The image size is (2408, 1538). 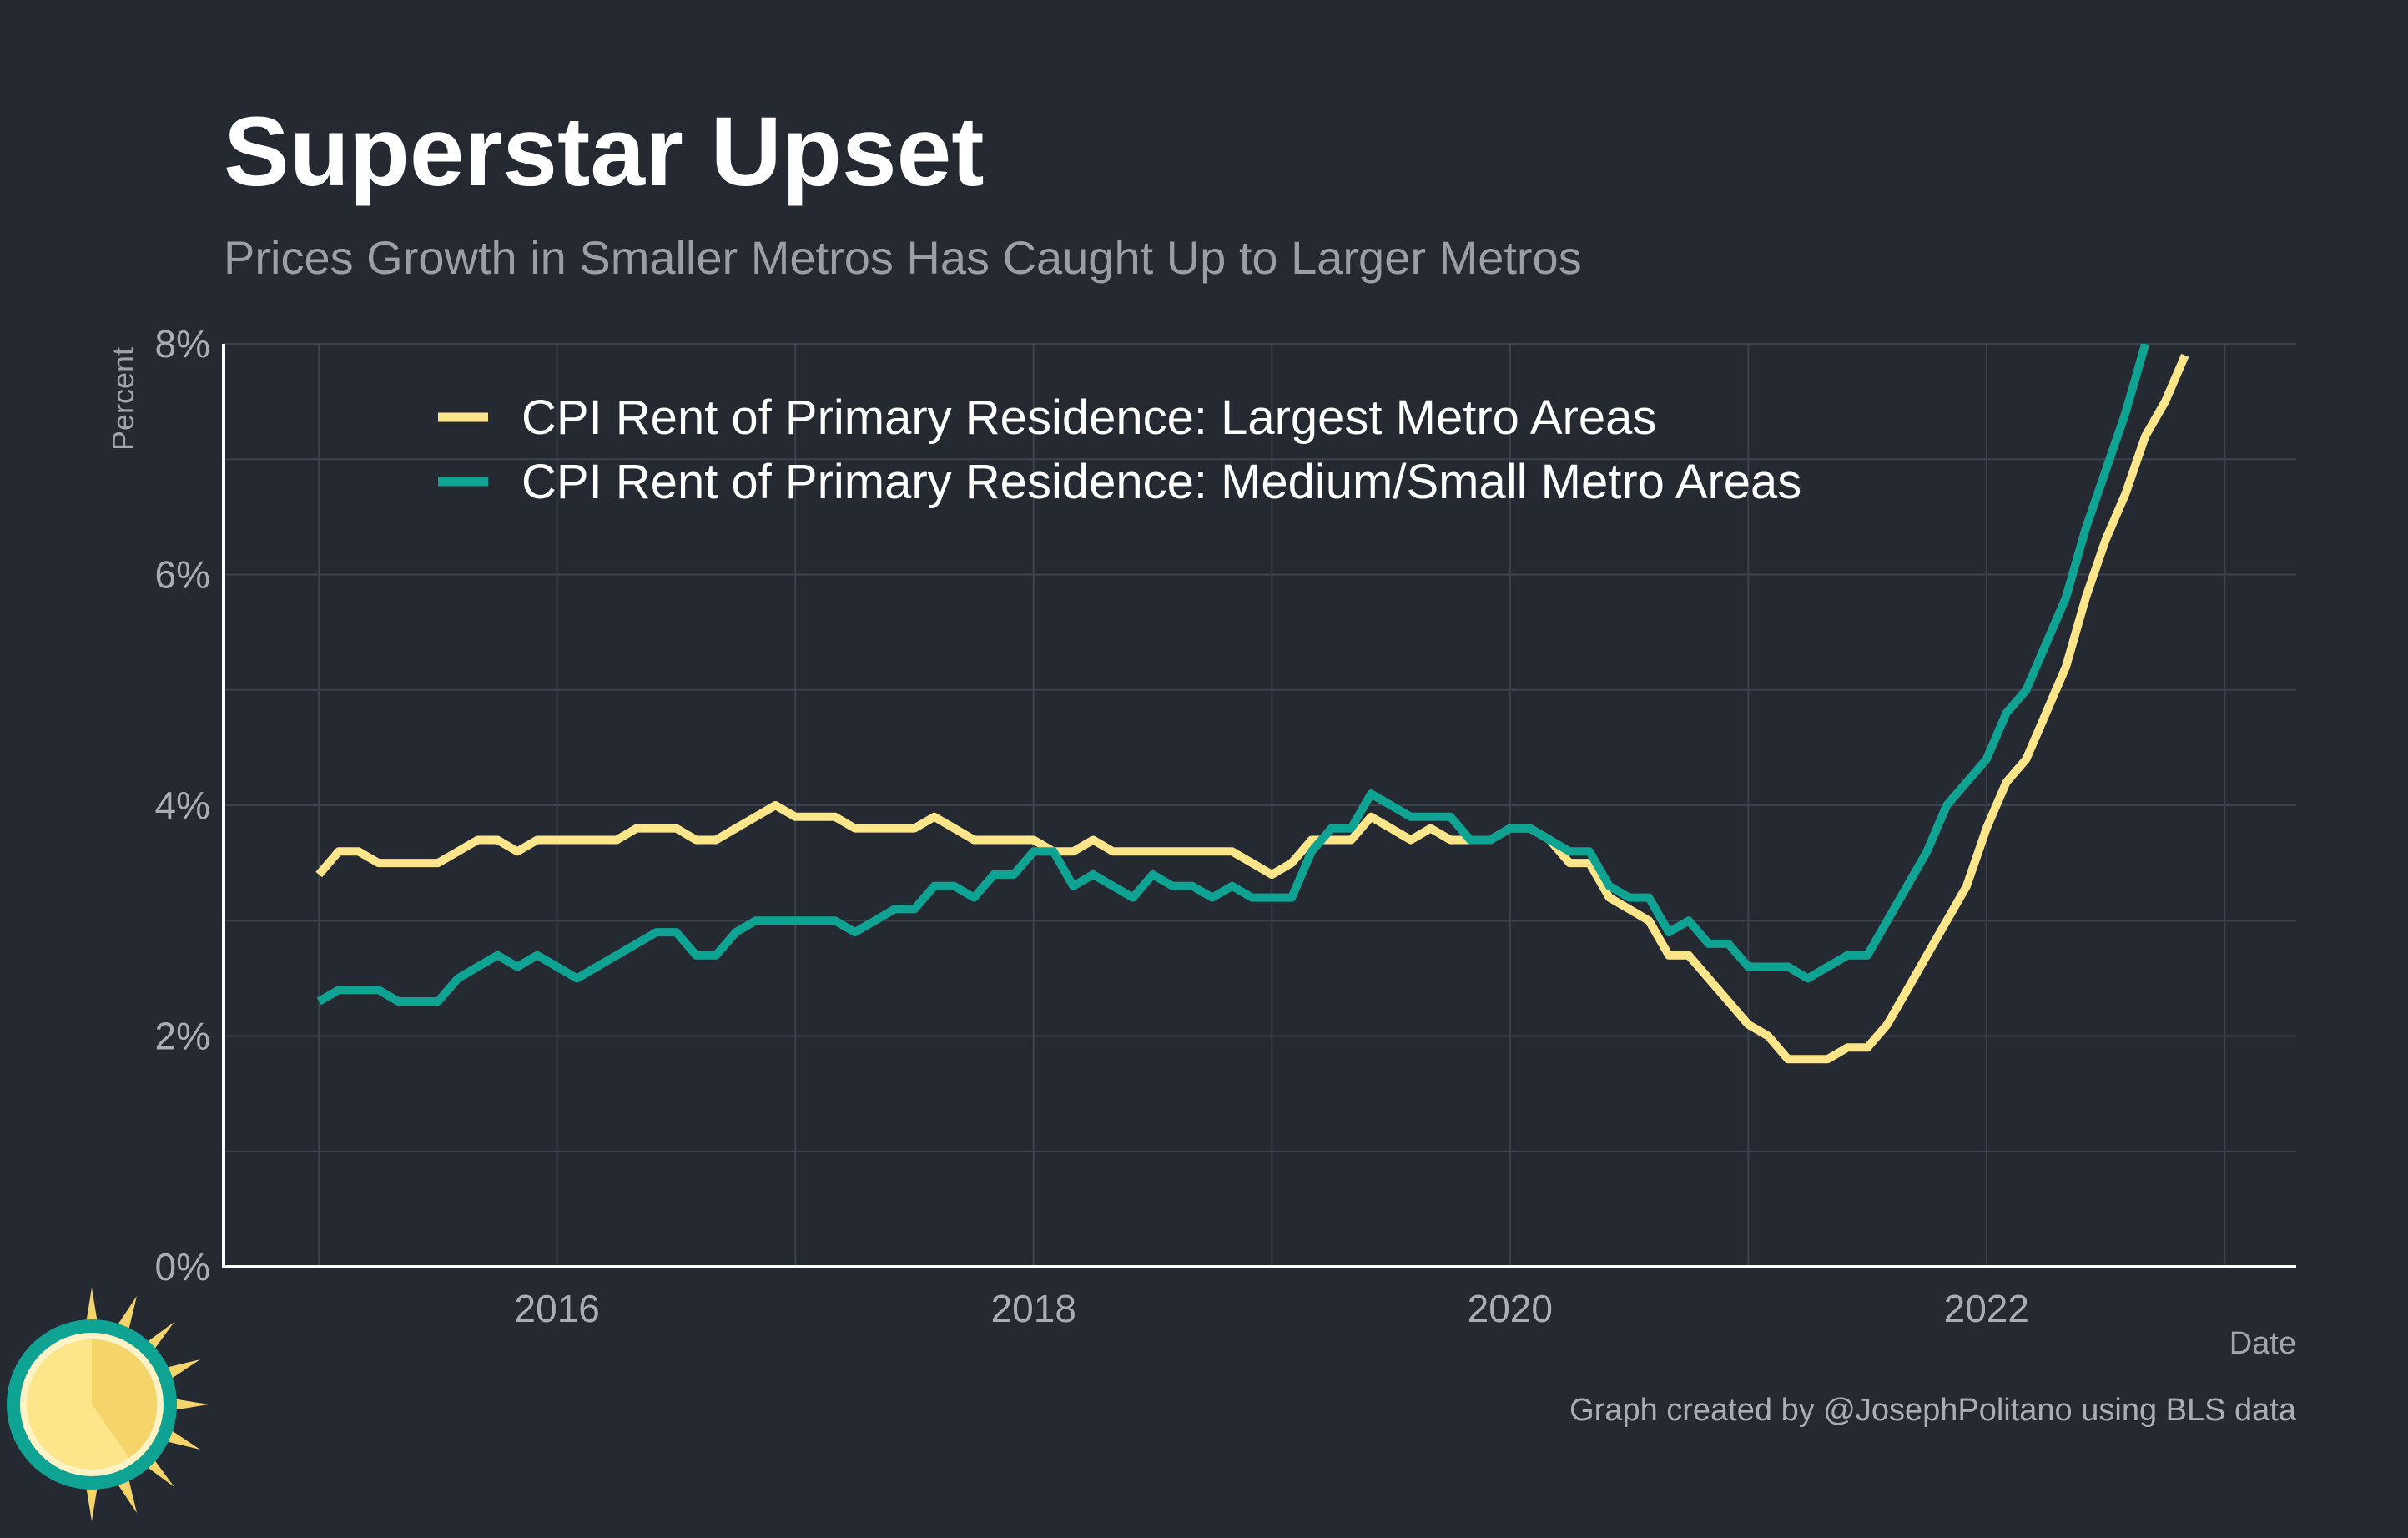 What do you see at coordinates (182, 1266) in the screenshot?
I see `y-tick-label: 0%` at bounding box center [182, 1266].